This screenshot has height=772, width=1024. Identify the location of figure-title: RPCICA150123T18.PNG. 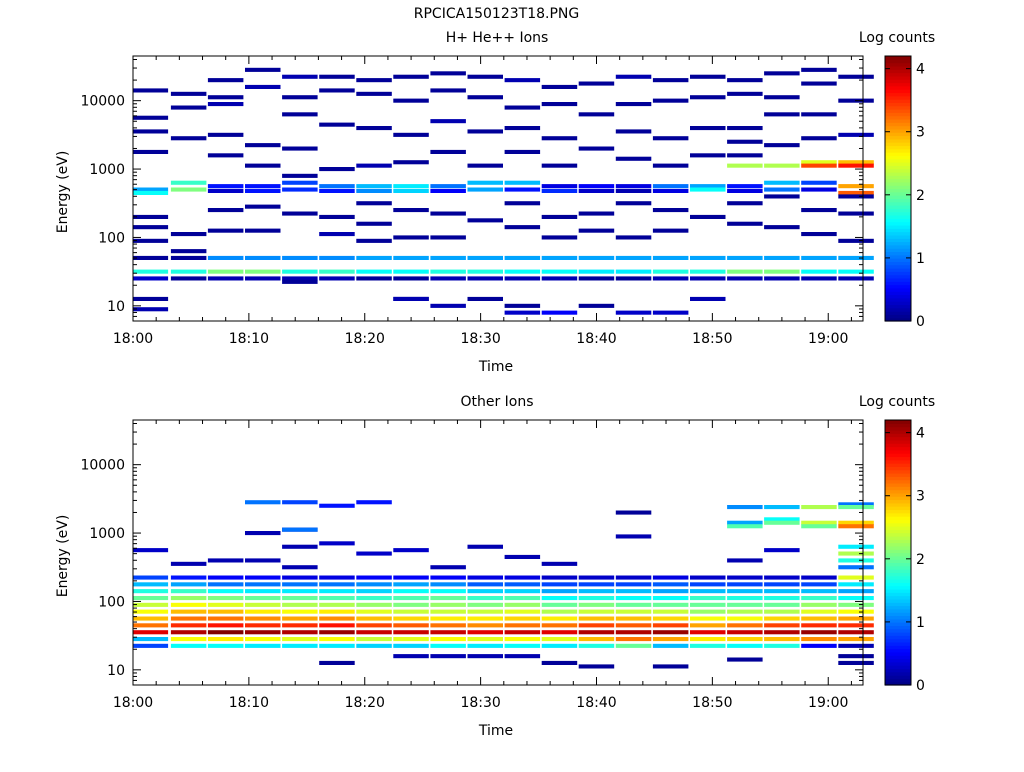
(496, 14).